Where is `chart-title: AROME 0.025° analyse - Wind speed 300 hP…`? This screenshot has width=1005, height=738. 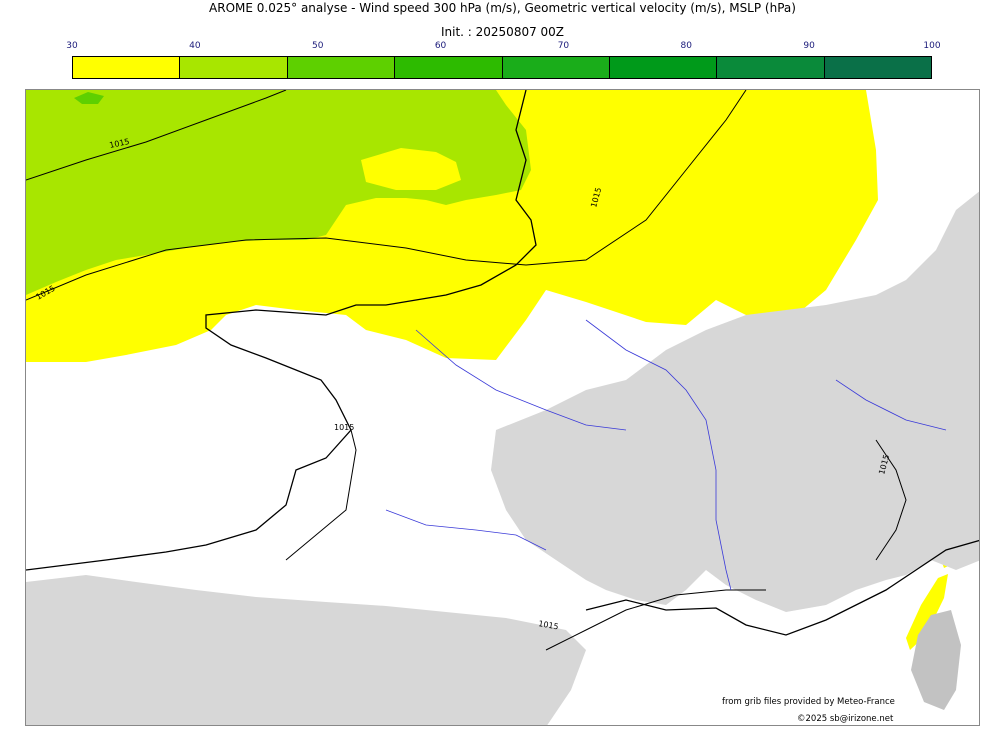
chart-title: AROME 0.025° analyse - Wind speed 300 hP… is located at coordinates (502, 8).